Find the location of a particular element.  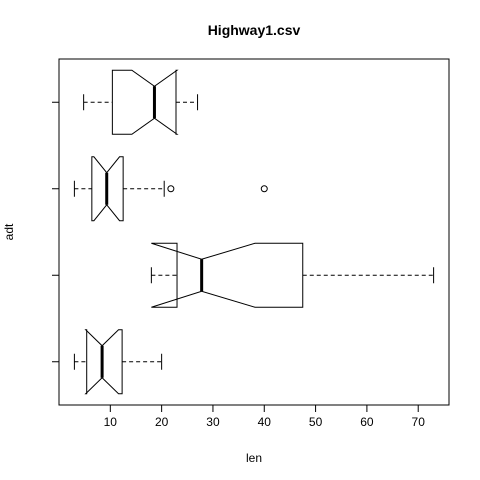

chart-title: Highway1.csv is located at coordinates (254, 30).